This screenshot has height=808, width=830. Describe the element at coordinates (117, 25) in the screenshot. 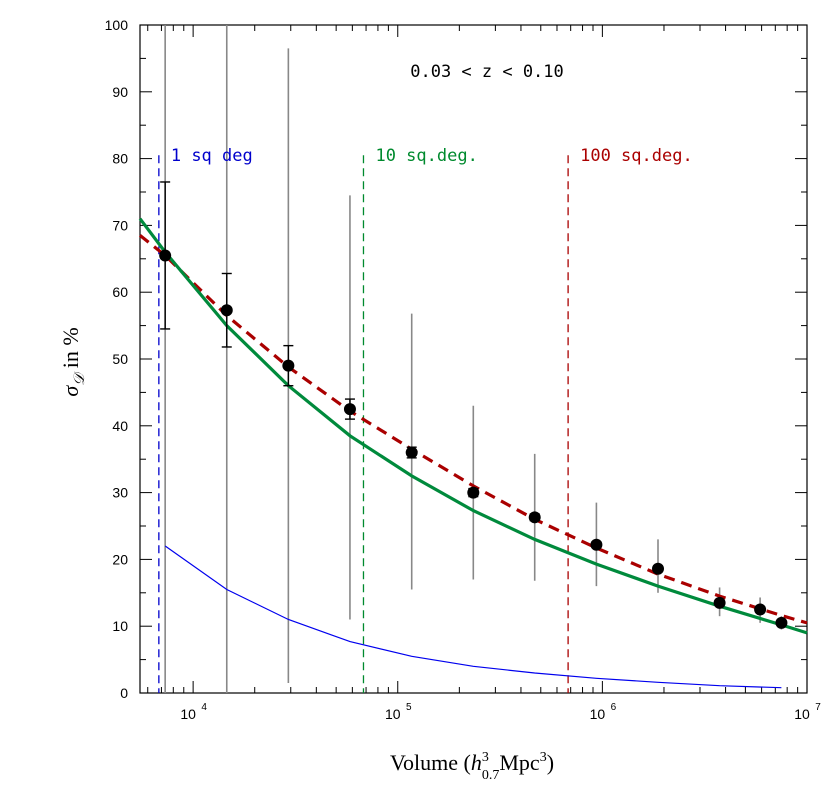

I see `y-tick-label: 100` at that location.